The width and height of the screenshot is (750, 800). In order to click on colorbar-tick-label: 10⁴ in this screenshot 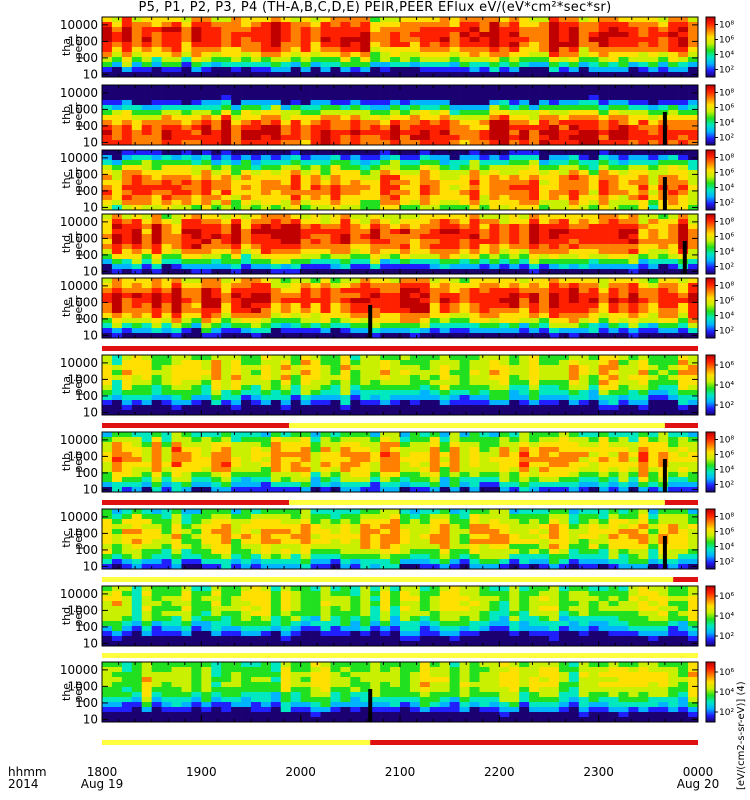, I will do `click(726, 317)`.